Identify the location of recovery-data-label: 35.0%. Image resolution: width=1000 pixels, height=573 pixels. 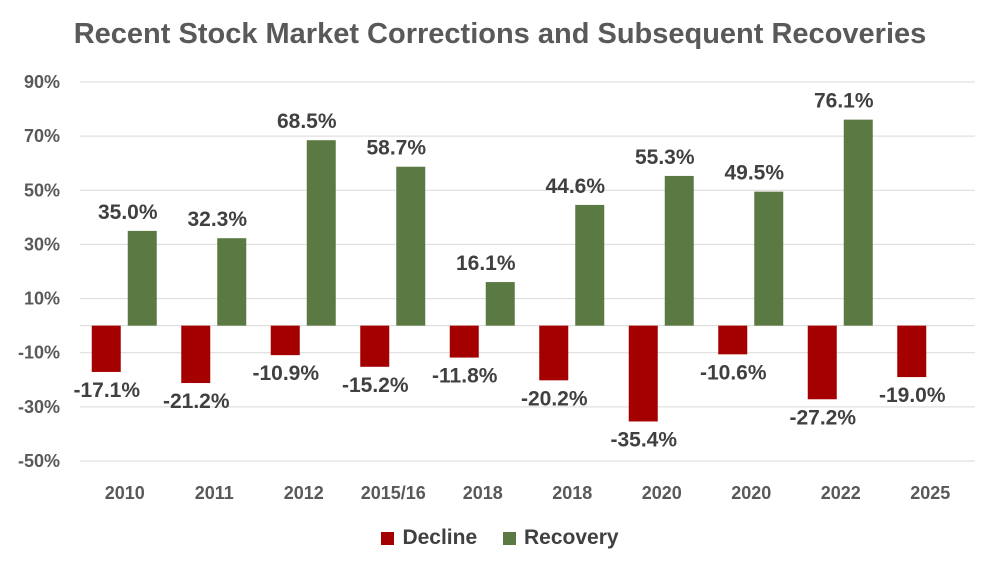
(128, 212).